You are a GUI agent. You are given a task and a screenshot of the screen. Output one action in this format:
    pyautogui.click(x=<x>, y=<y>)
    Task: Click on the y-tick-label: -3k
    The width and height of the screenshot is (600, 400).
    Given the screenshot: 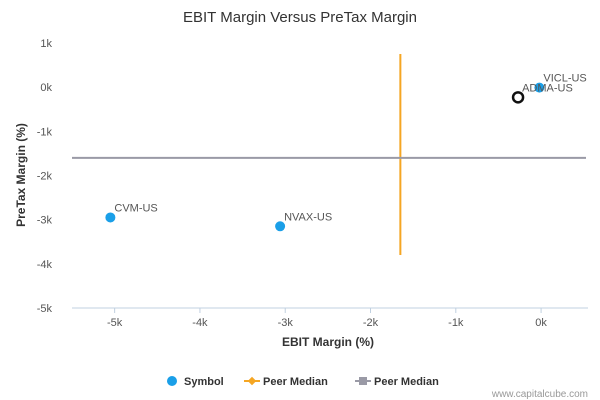 What is the action you would take?
    pyautogui.click(x=45, y=221)
    